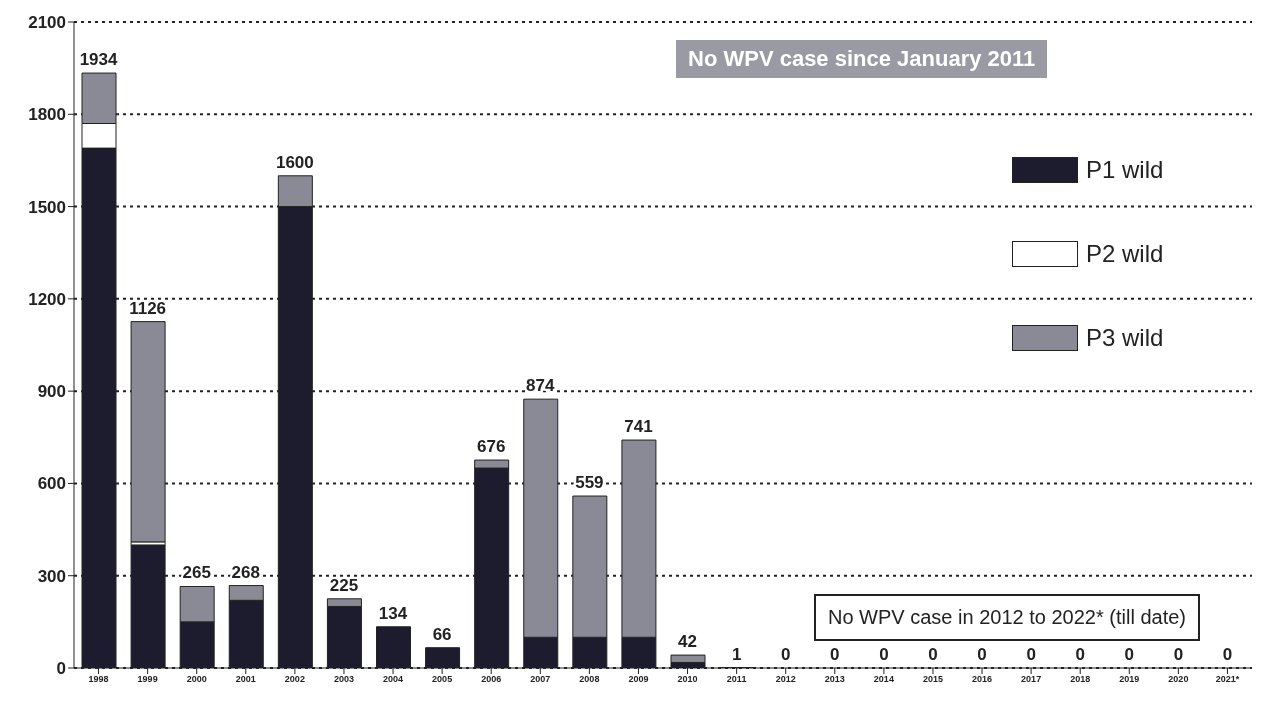 The width and height of the screenshot is (1284, 708). Describe the element at coordinates (1227, 679) in the screenshot. I see `x-tick-label: 2021*` at that location.